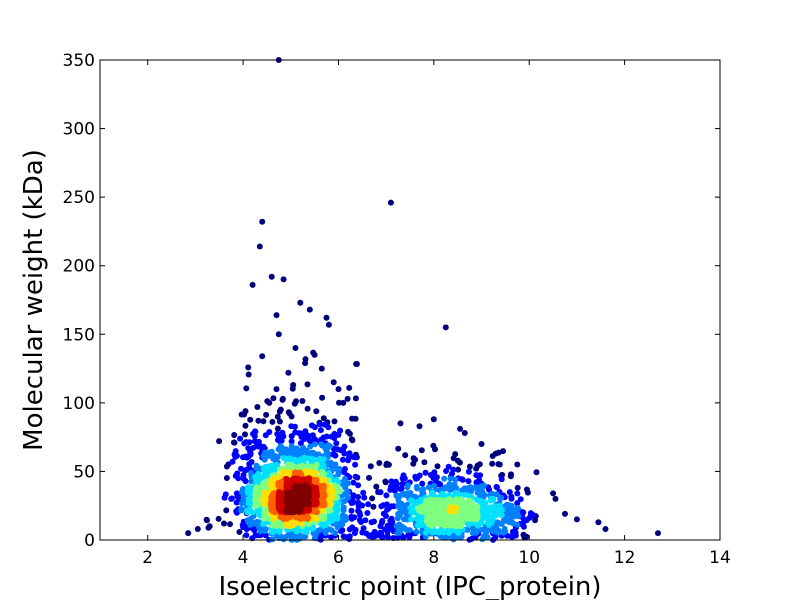 The height and width of the screenshot is (600, 800). I want to click on y-tick-label: 50, so click(84, 472).